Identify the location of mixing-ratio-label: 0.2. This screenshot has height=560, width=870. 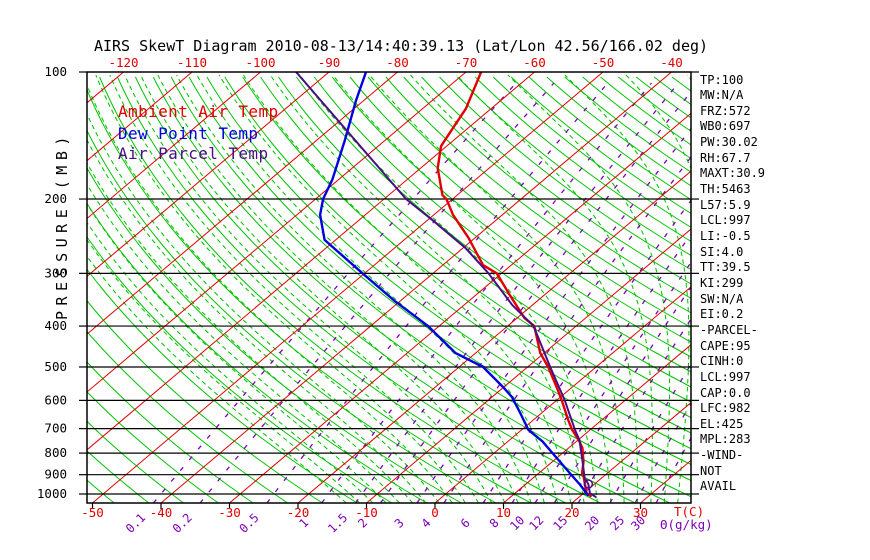
(182, 523).